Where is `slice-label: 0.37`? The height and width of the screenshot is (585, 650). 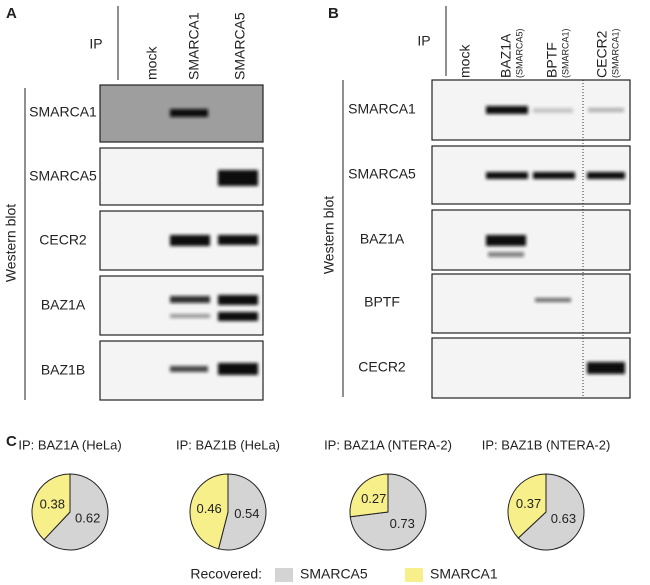 slice-label: 0.37 is located at coordinates (528, 503).